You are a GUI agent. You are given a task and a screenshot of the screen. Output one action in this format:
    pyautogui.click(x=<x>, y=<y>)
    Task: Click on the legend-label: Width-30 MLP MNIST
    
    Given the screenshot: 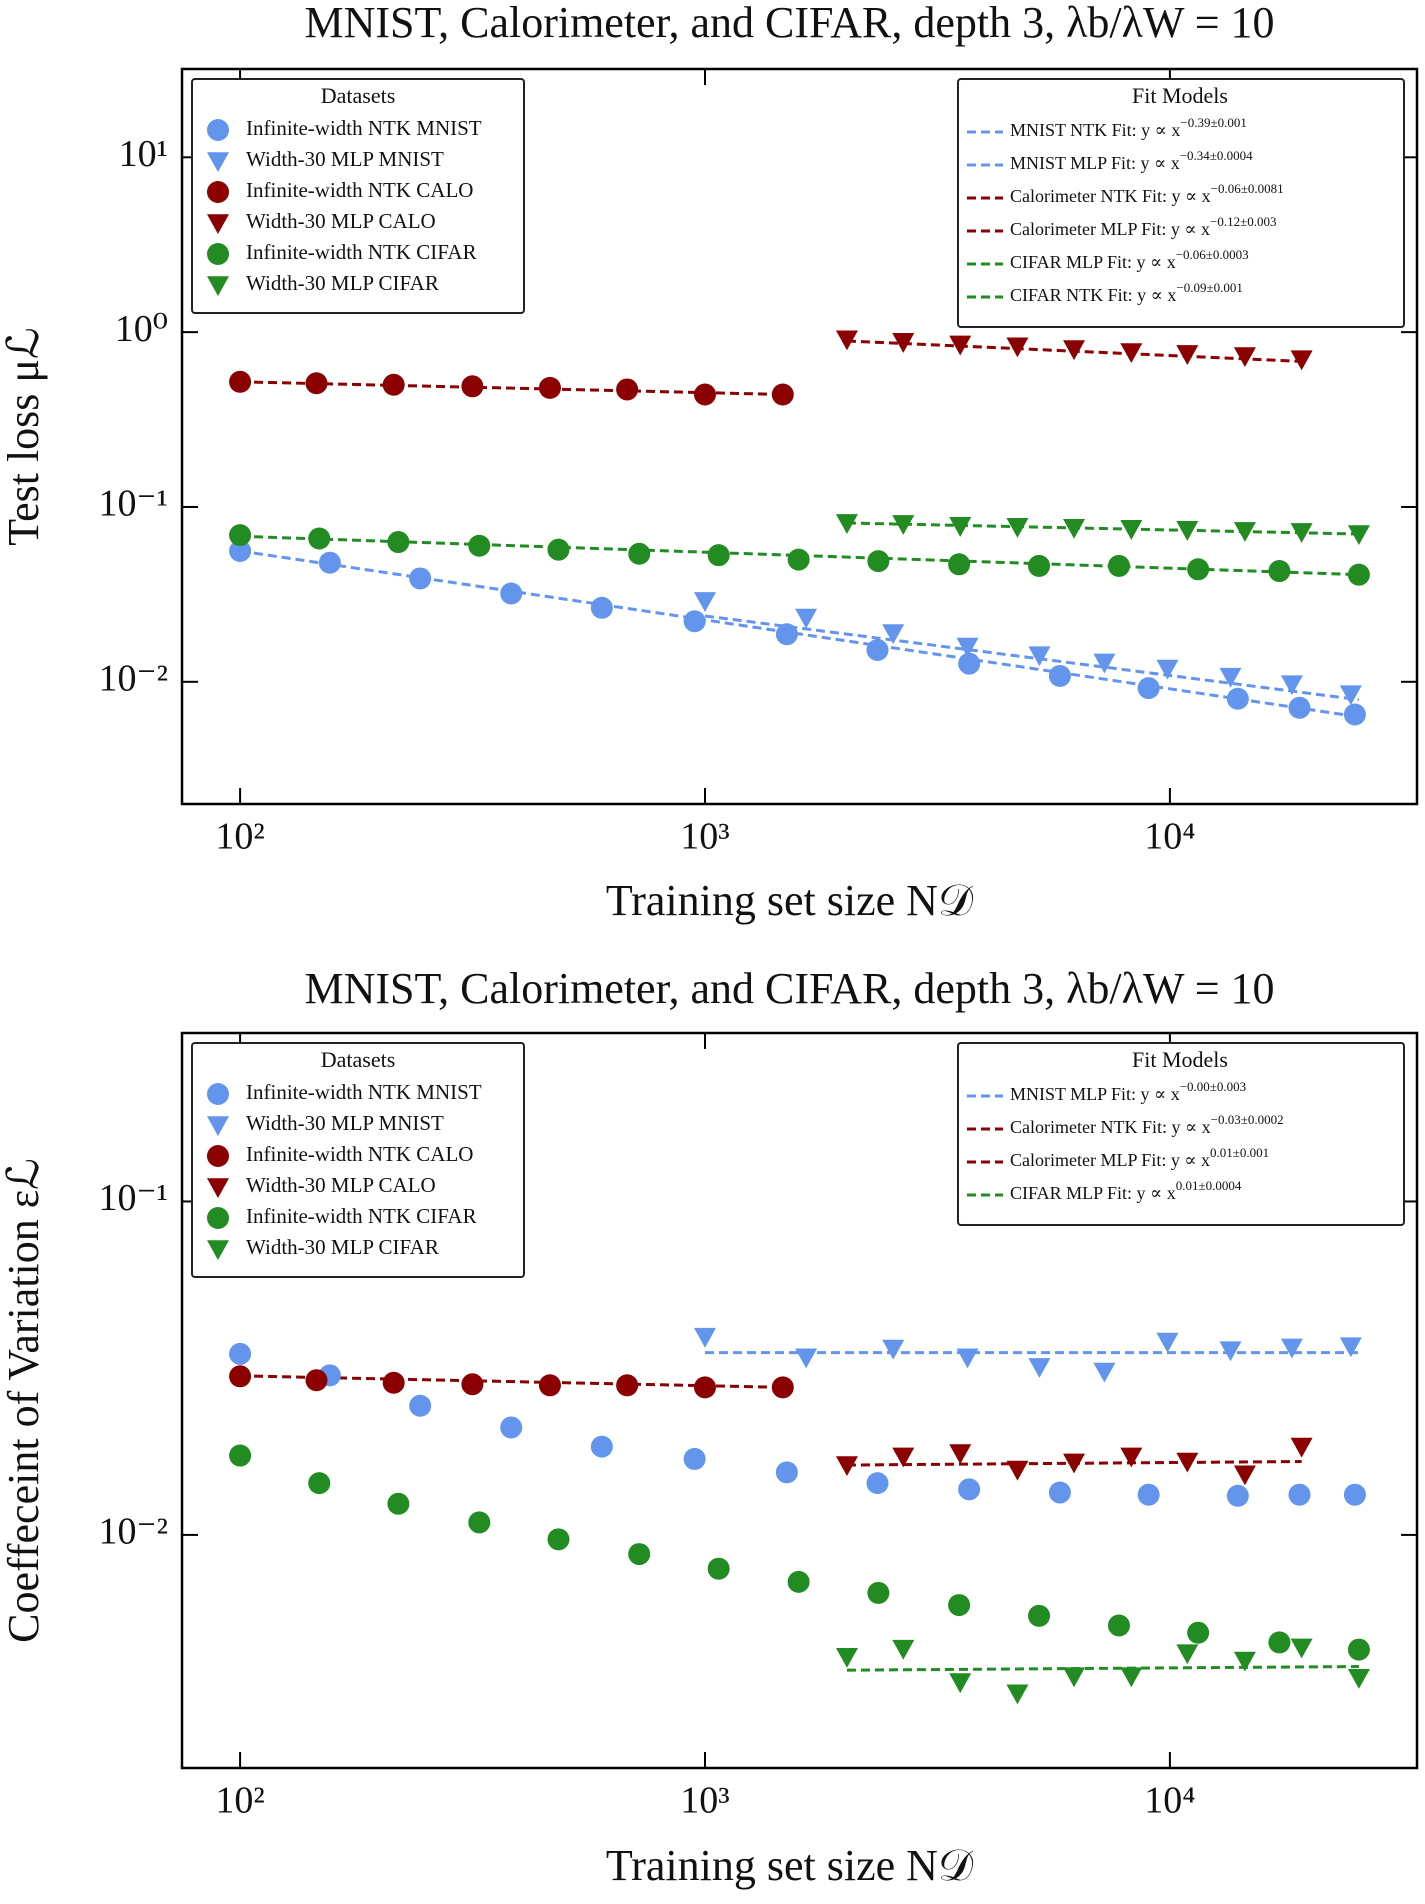 What is the action you would take?
    pyautogui.click(x=345, y=159)
    